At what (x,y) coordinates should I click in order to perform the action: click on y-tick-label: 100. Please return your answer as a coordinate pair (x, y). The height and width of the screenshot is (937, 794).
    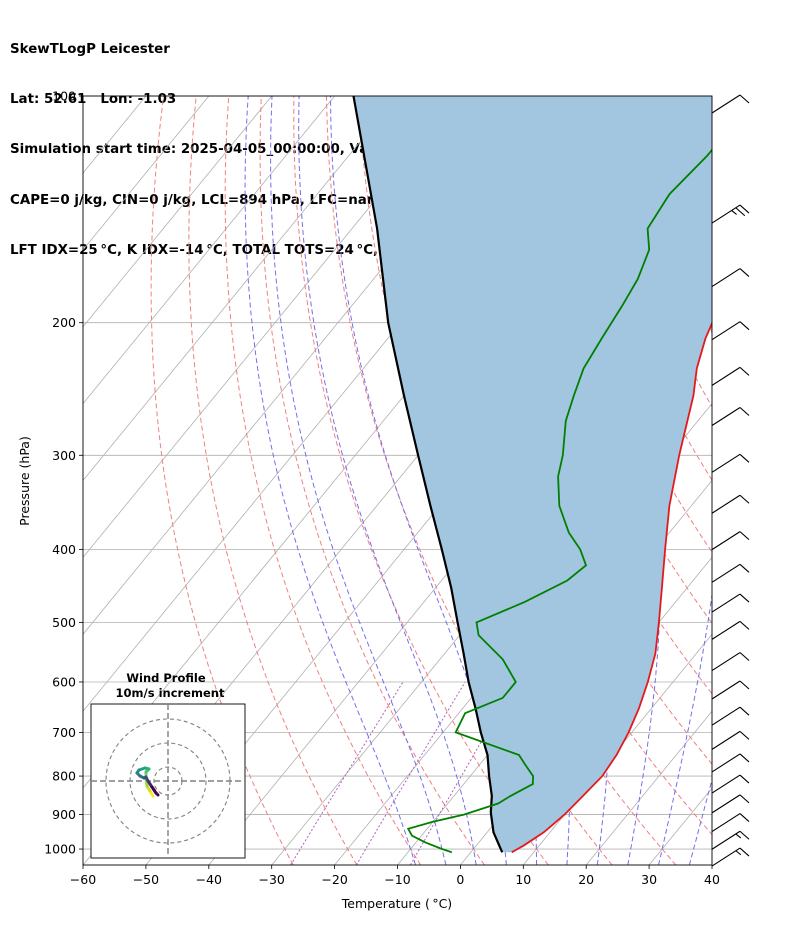
    Looking at the image, I should click on (64, 96).